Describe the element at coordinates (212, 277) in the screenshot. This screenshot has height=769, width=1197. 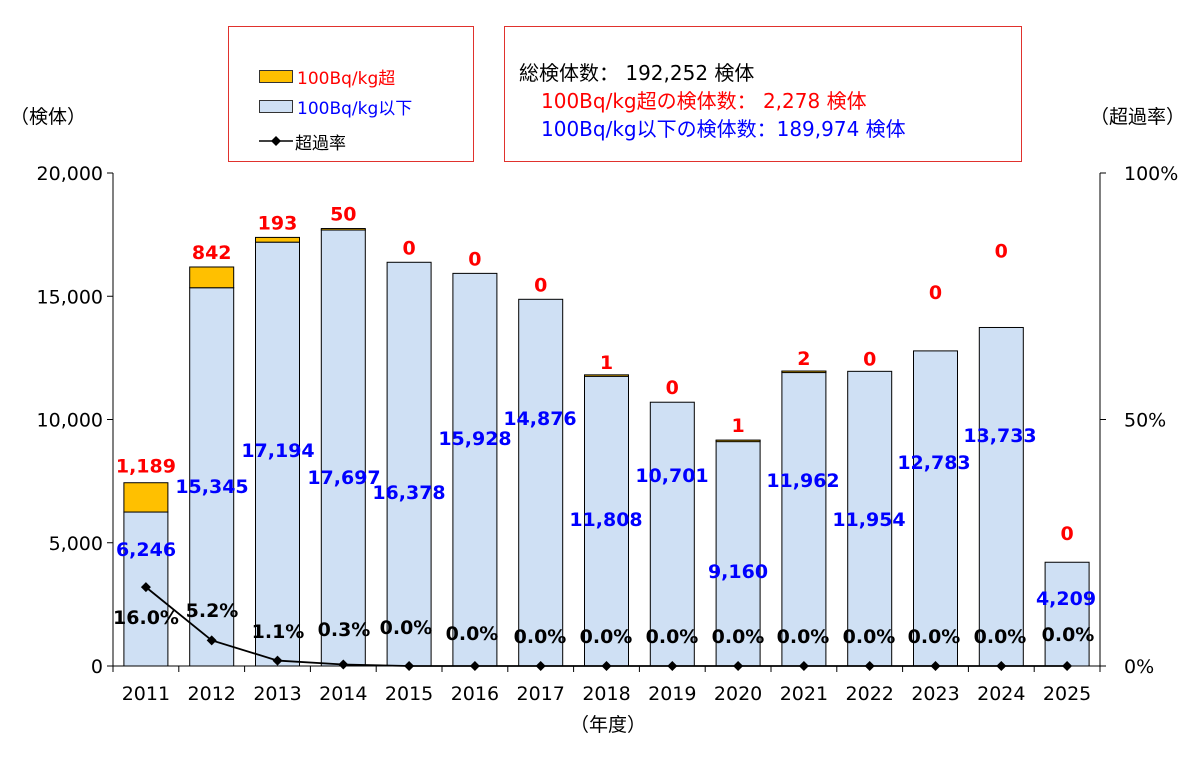
I see `bar-over-2012` at that location.